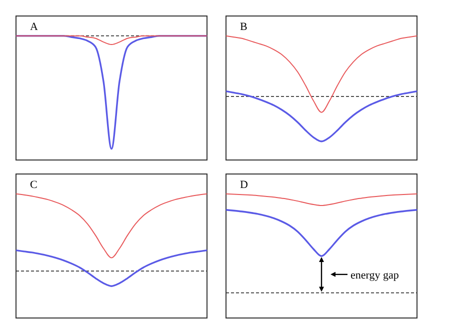 This screenshot has height=335, width=474. What do you see at coordinates (244, 185) in the screenshot?
I see `chart-title: D` at bounding box center [244, 185].